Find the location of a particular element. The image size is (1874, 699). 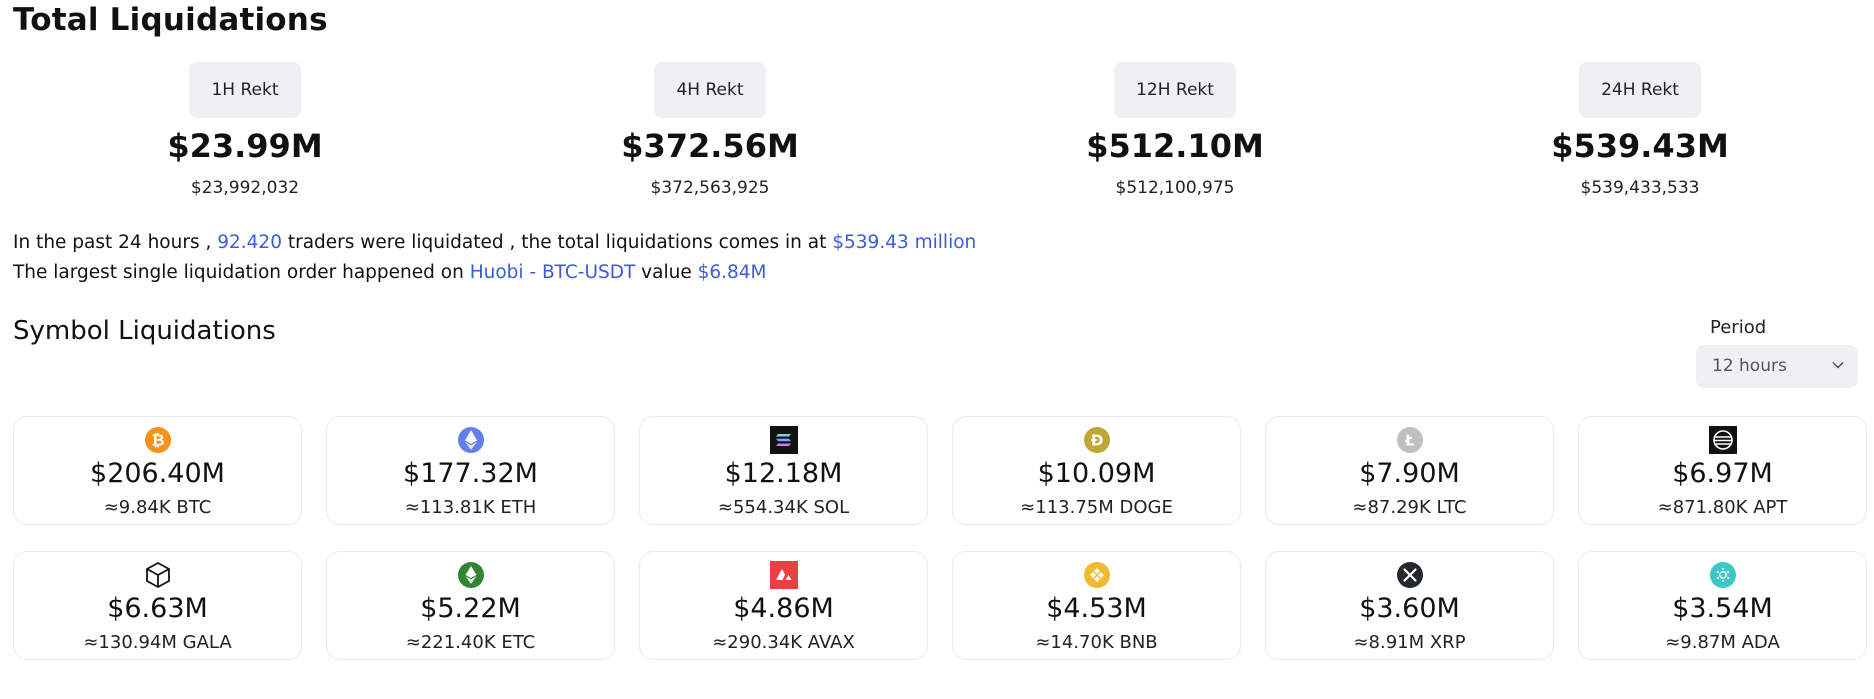

section-title: Symbol Liquidations is located at coordinates (144, 331).